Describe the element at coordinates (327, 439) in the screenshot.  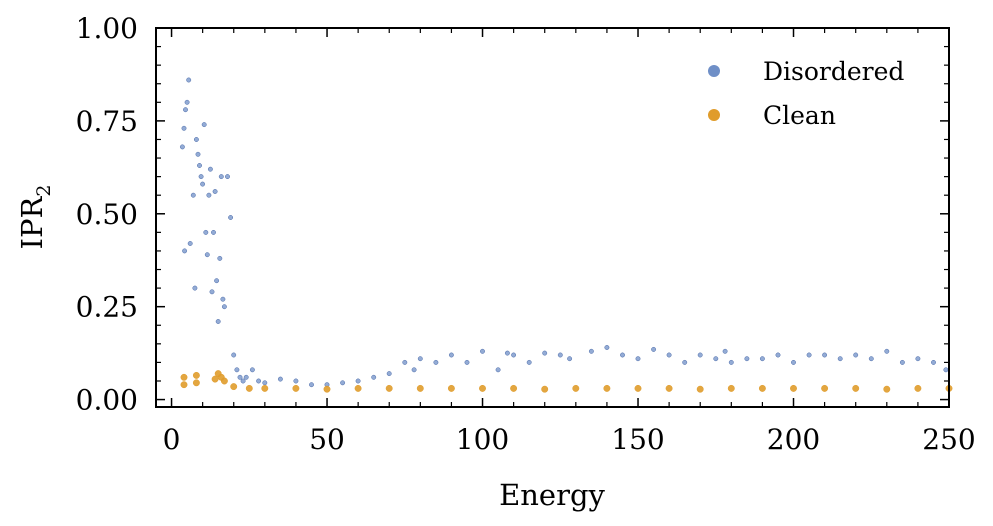
I see `x-tick-label: 50` at that location.